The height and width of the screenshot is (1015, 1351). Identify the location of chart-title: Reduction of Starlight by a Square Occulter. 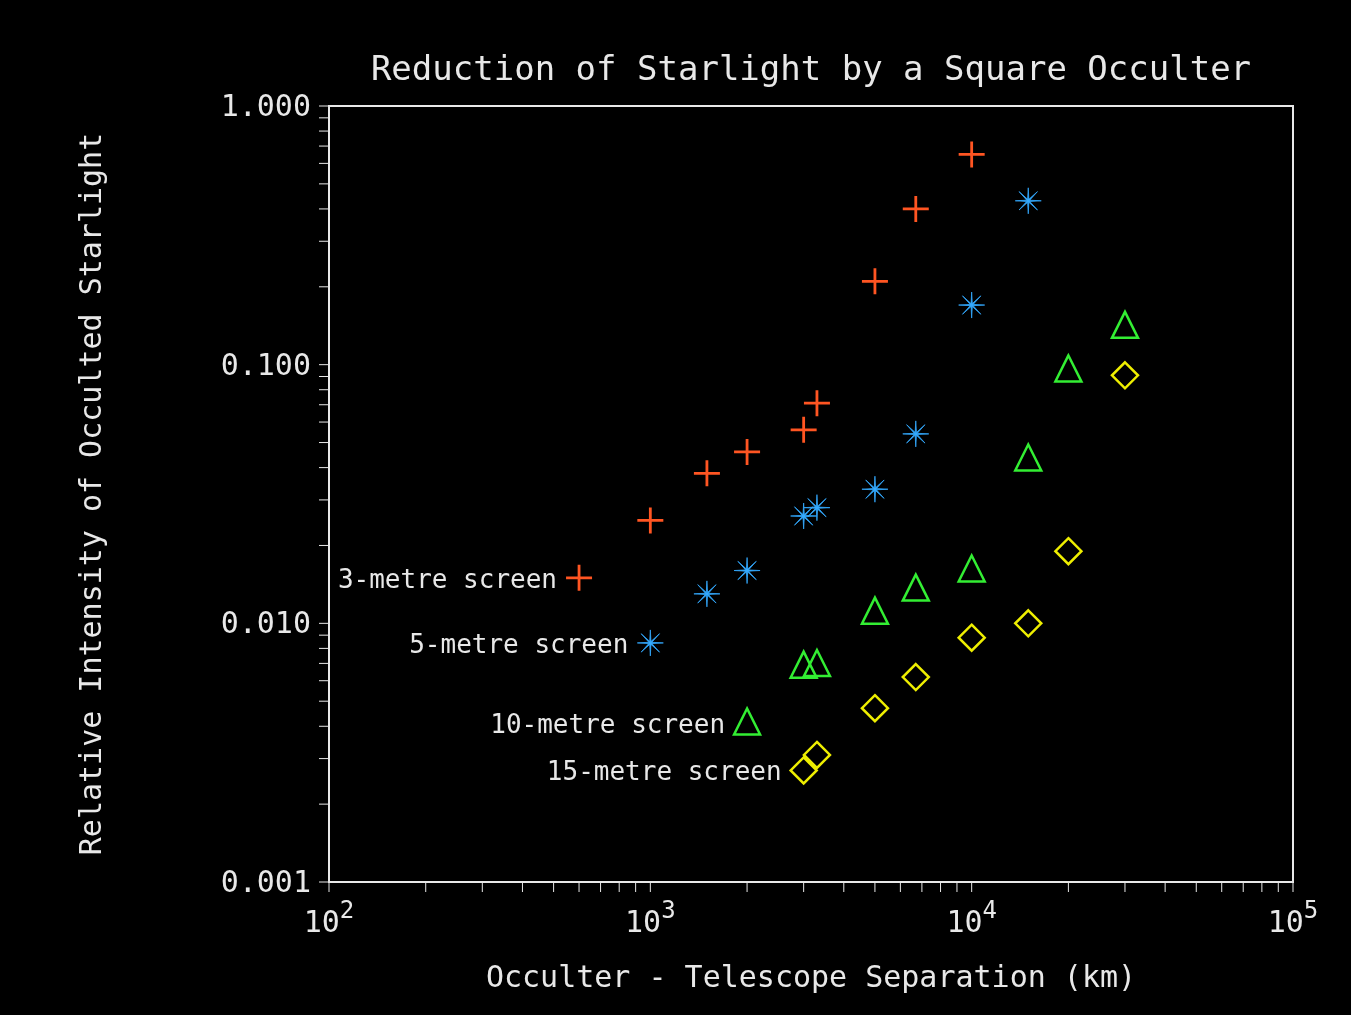
(811, 68).